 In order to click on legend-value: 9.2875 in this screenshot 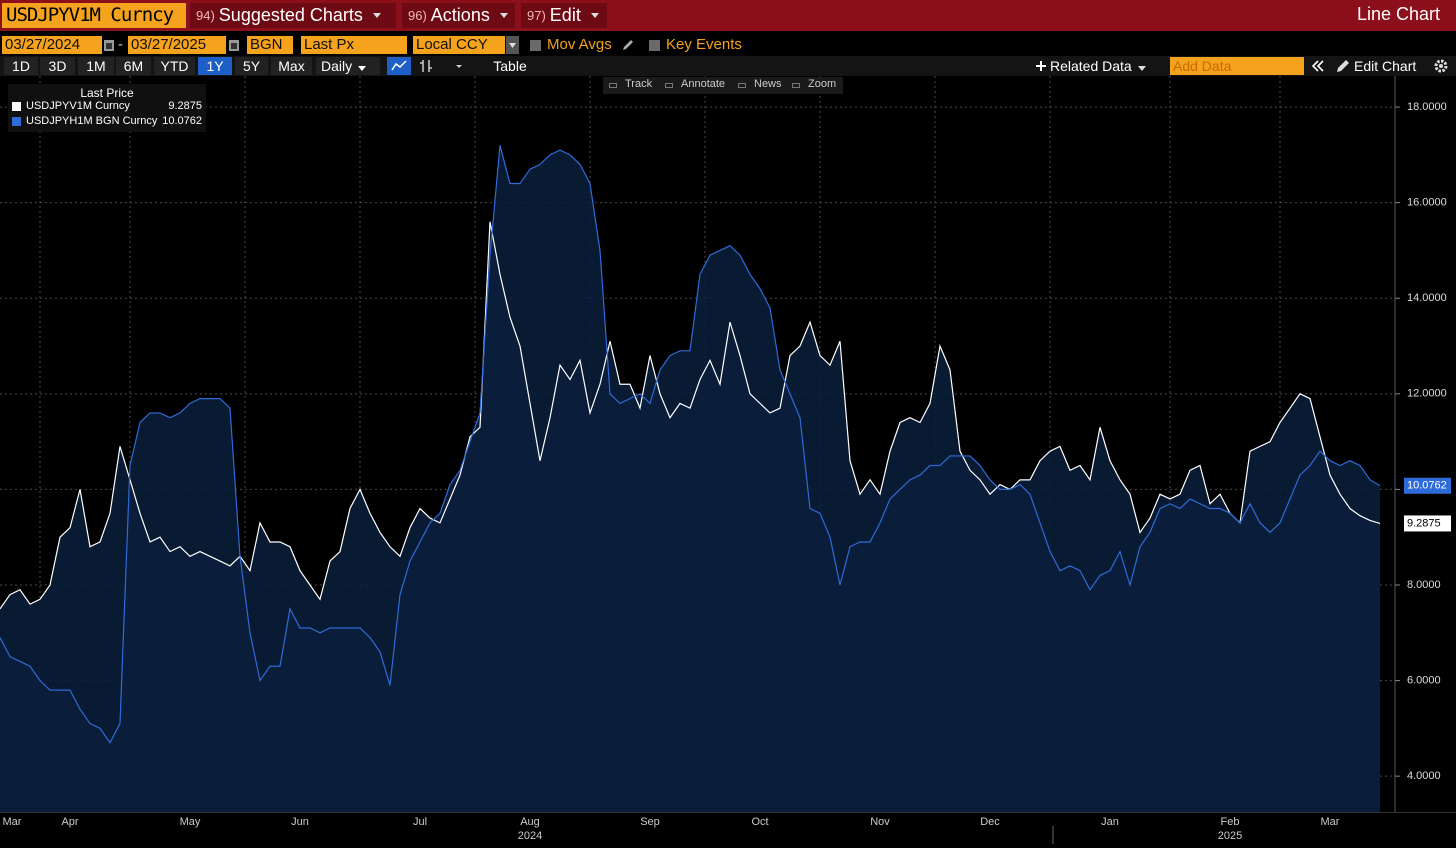, I will do `click(185, 106)`.